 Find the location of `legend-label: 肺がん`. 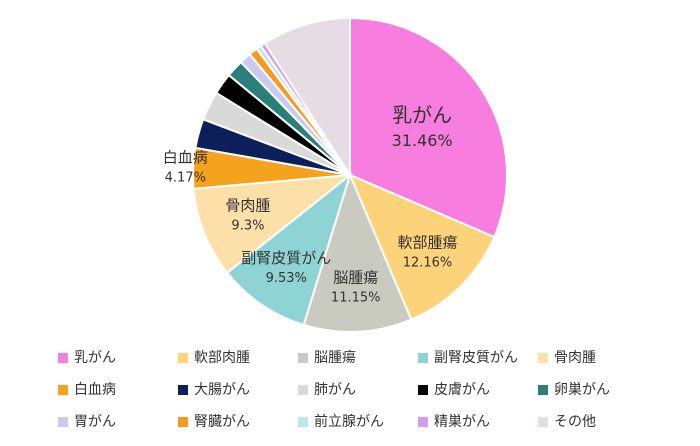

legend-label: 肺がん is located at coordinates (335, 390).